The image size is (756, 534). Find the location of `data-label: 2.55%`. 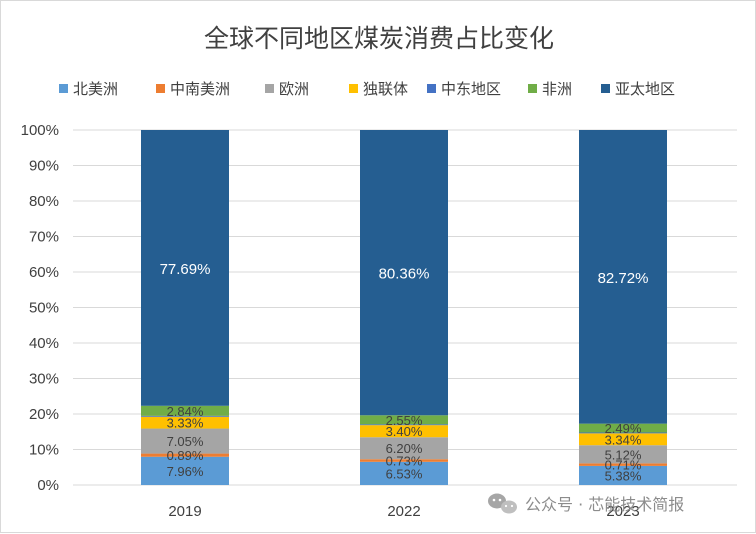

data-label: 2.55% is located at coordinates (404, 420).